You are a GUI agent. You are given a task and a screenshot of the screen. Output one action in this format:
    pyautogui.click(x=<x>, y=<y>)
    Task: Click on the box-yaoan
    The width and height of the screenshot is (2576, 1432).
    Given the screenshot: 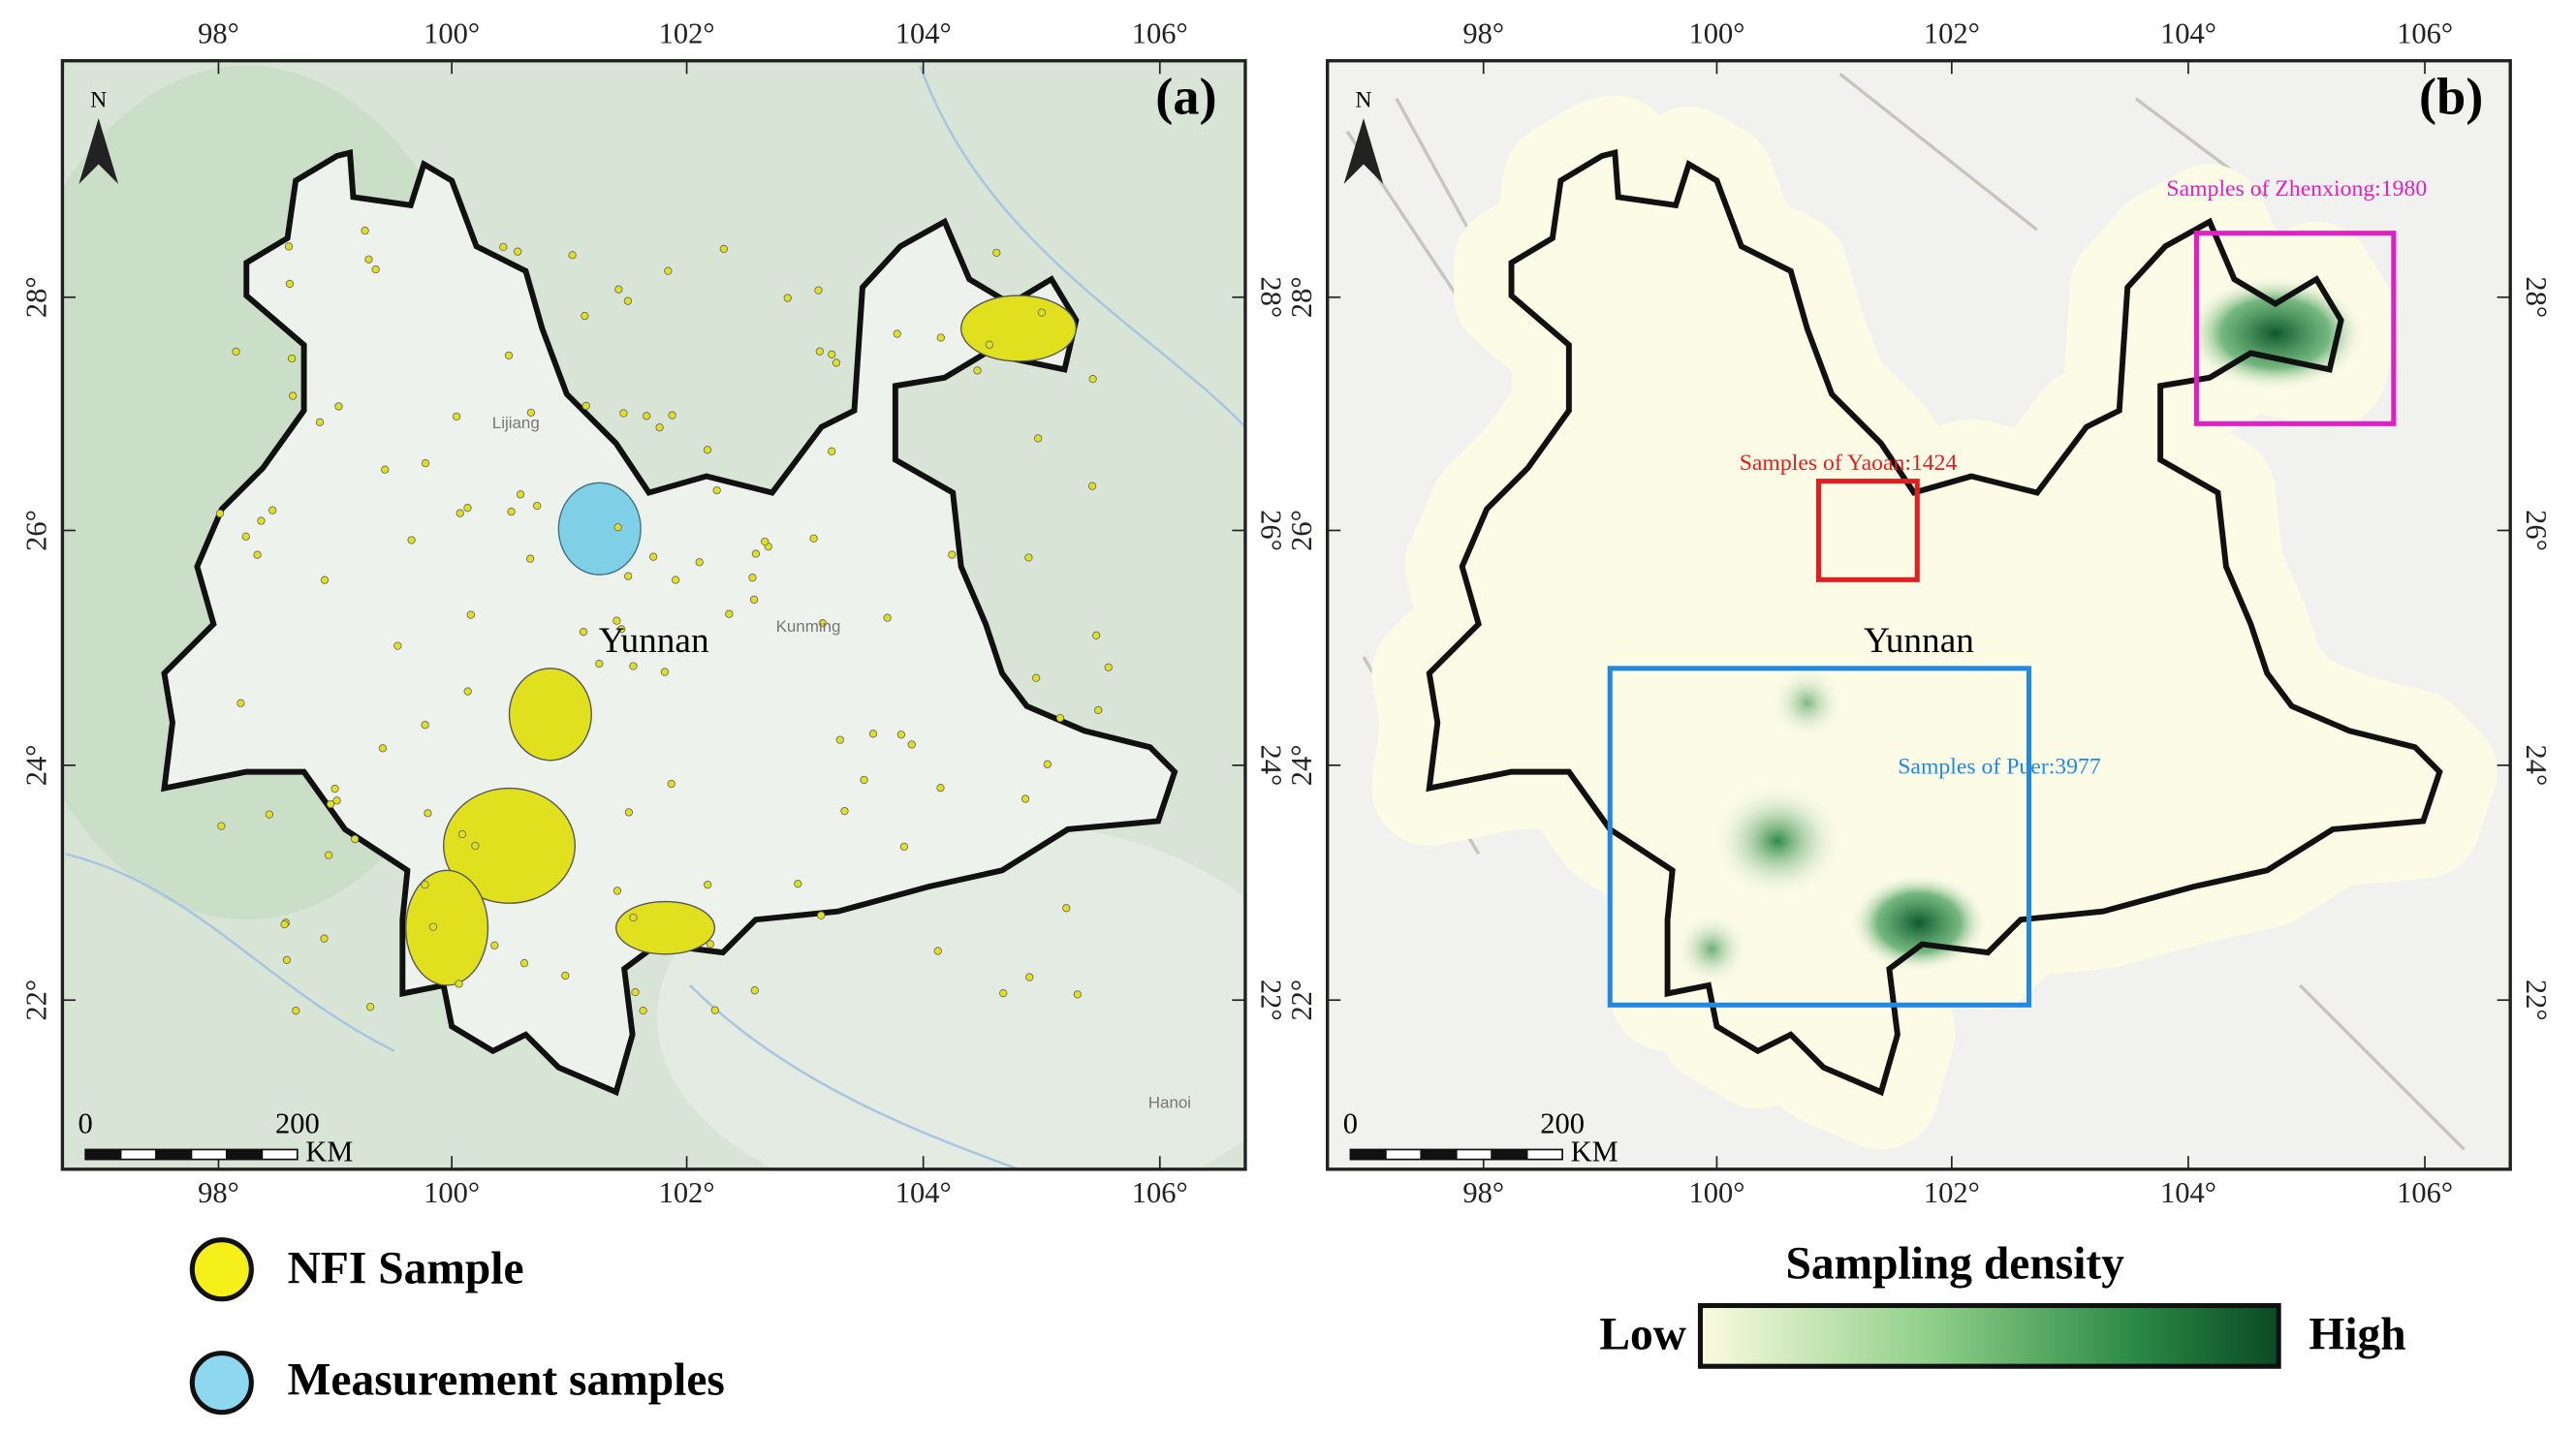 What is the action you would take?
    pyautogui.click(x=1867, y=530)
    